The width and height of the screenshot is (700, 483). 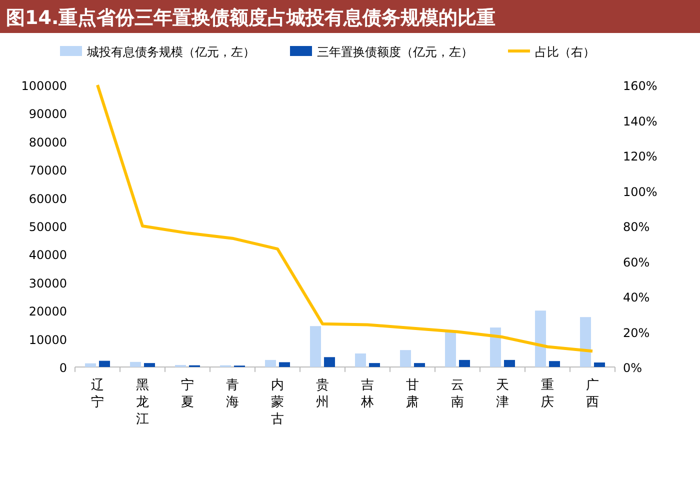 What do you see at coordinates (565, 52) in the screenshot?
I see `legend-label: 占比（右）` at bounding box center [565, 52].